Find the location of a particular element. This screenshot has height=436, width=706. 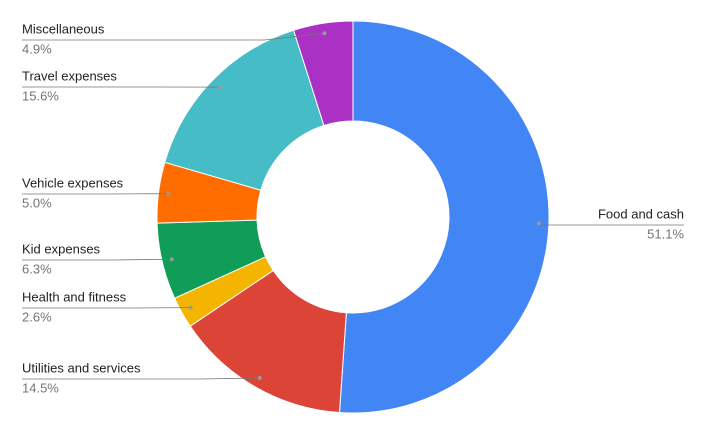

legend-label: Vehicle expenses is located at coordinates (73, 182).